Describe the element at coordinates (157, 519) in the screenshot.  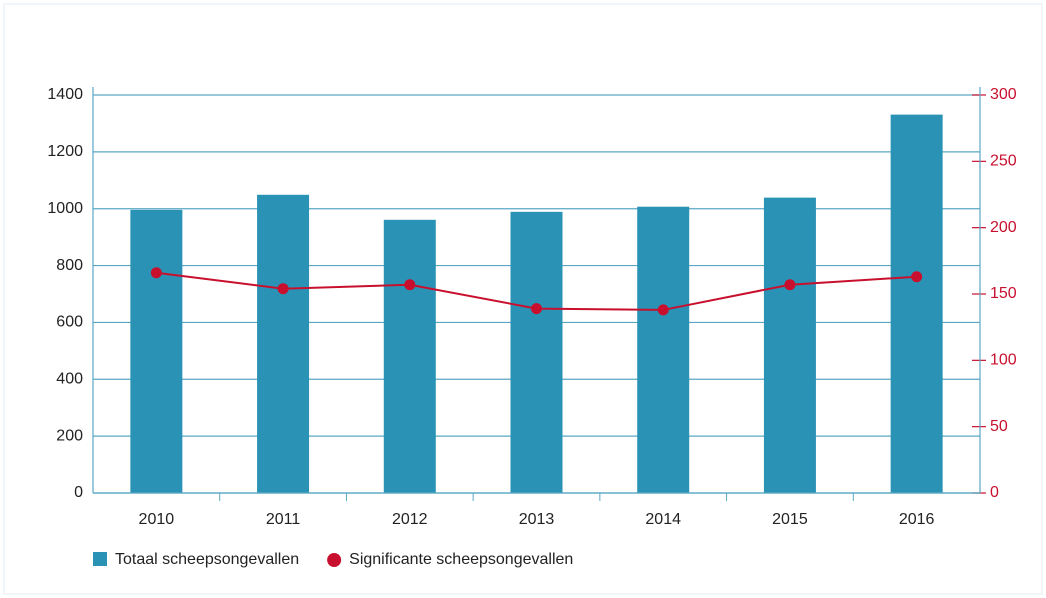
I see `x-tick-label: 2010` at that location.